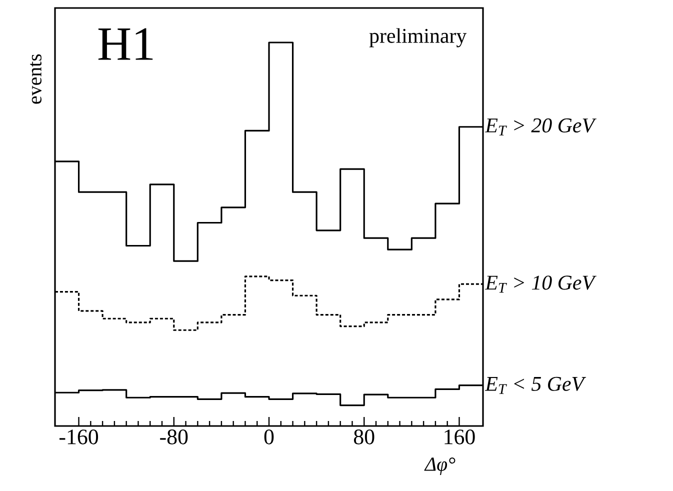 The image size is (673, 491). I want to click on x-tick-label: -80, so click(174, 437).